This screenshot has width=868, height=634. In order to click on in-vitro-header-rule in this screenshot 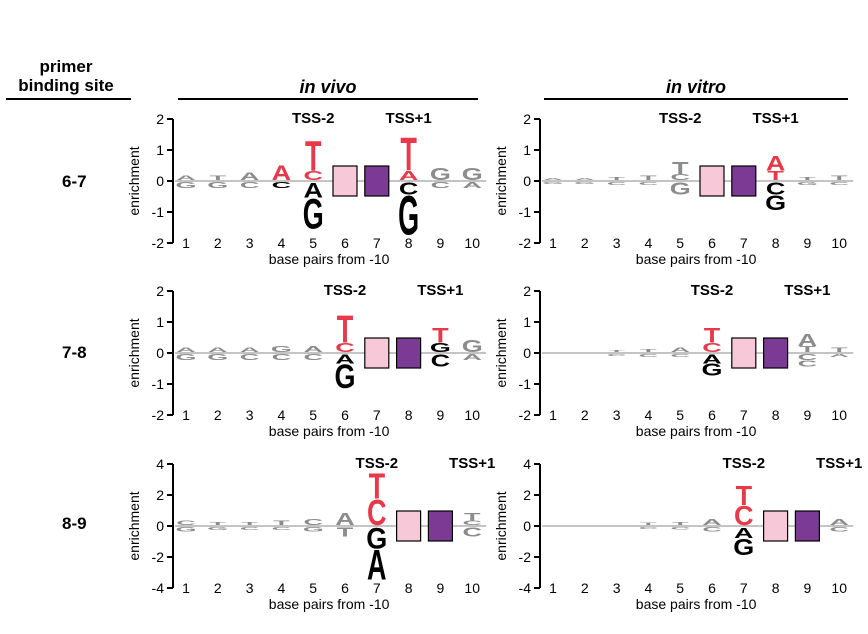, I will do `click(696, 99)`.